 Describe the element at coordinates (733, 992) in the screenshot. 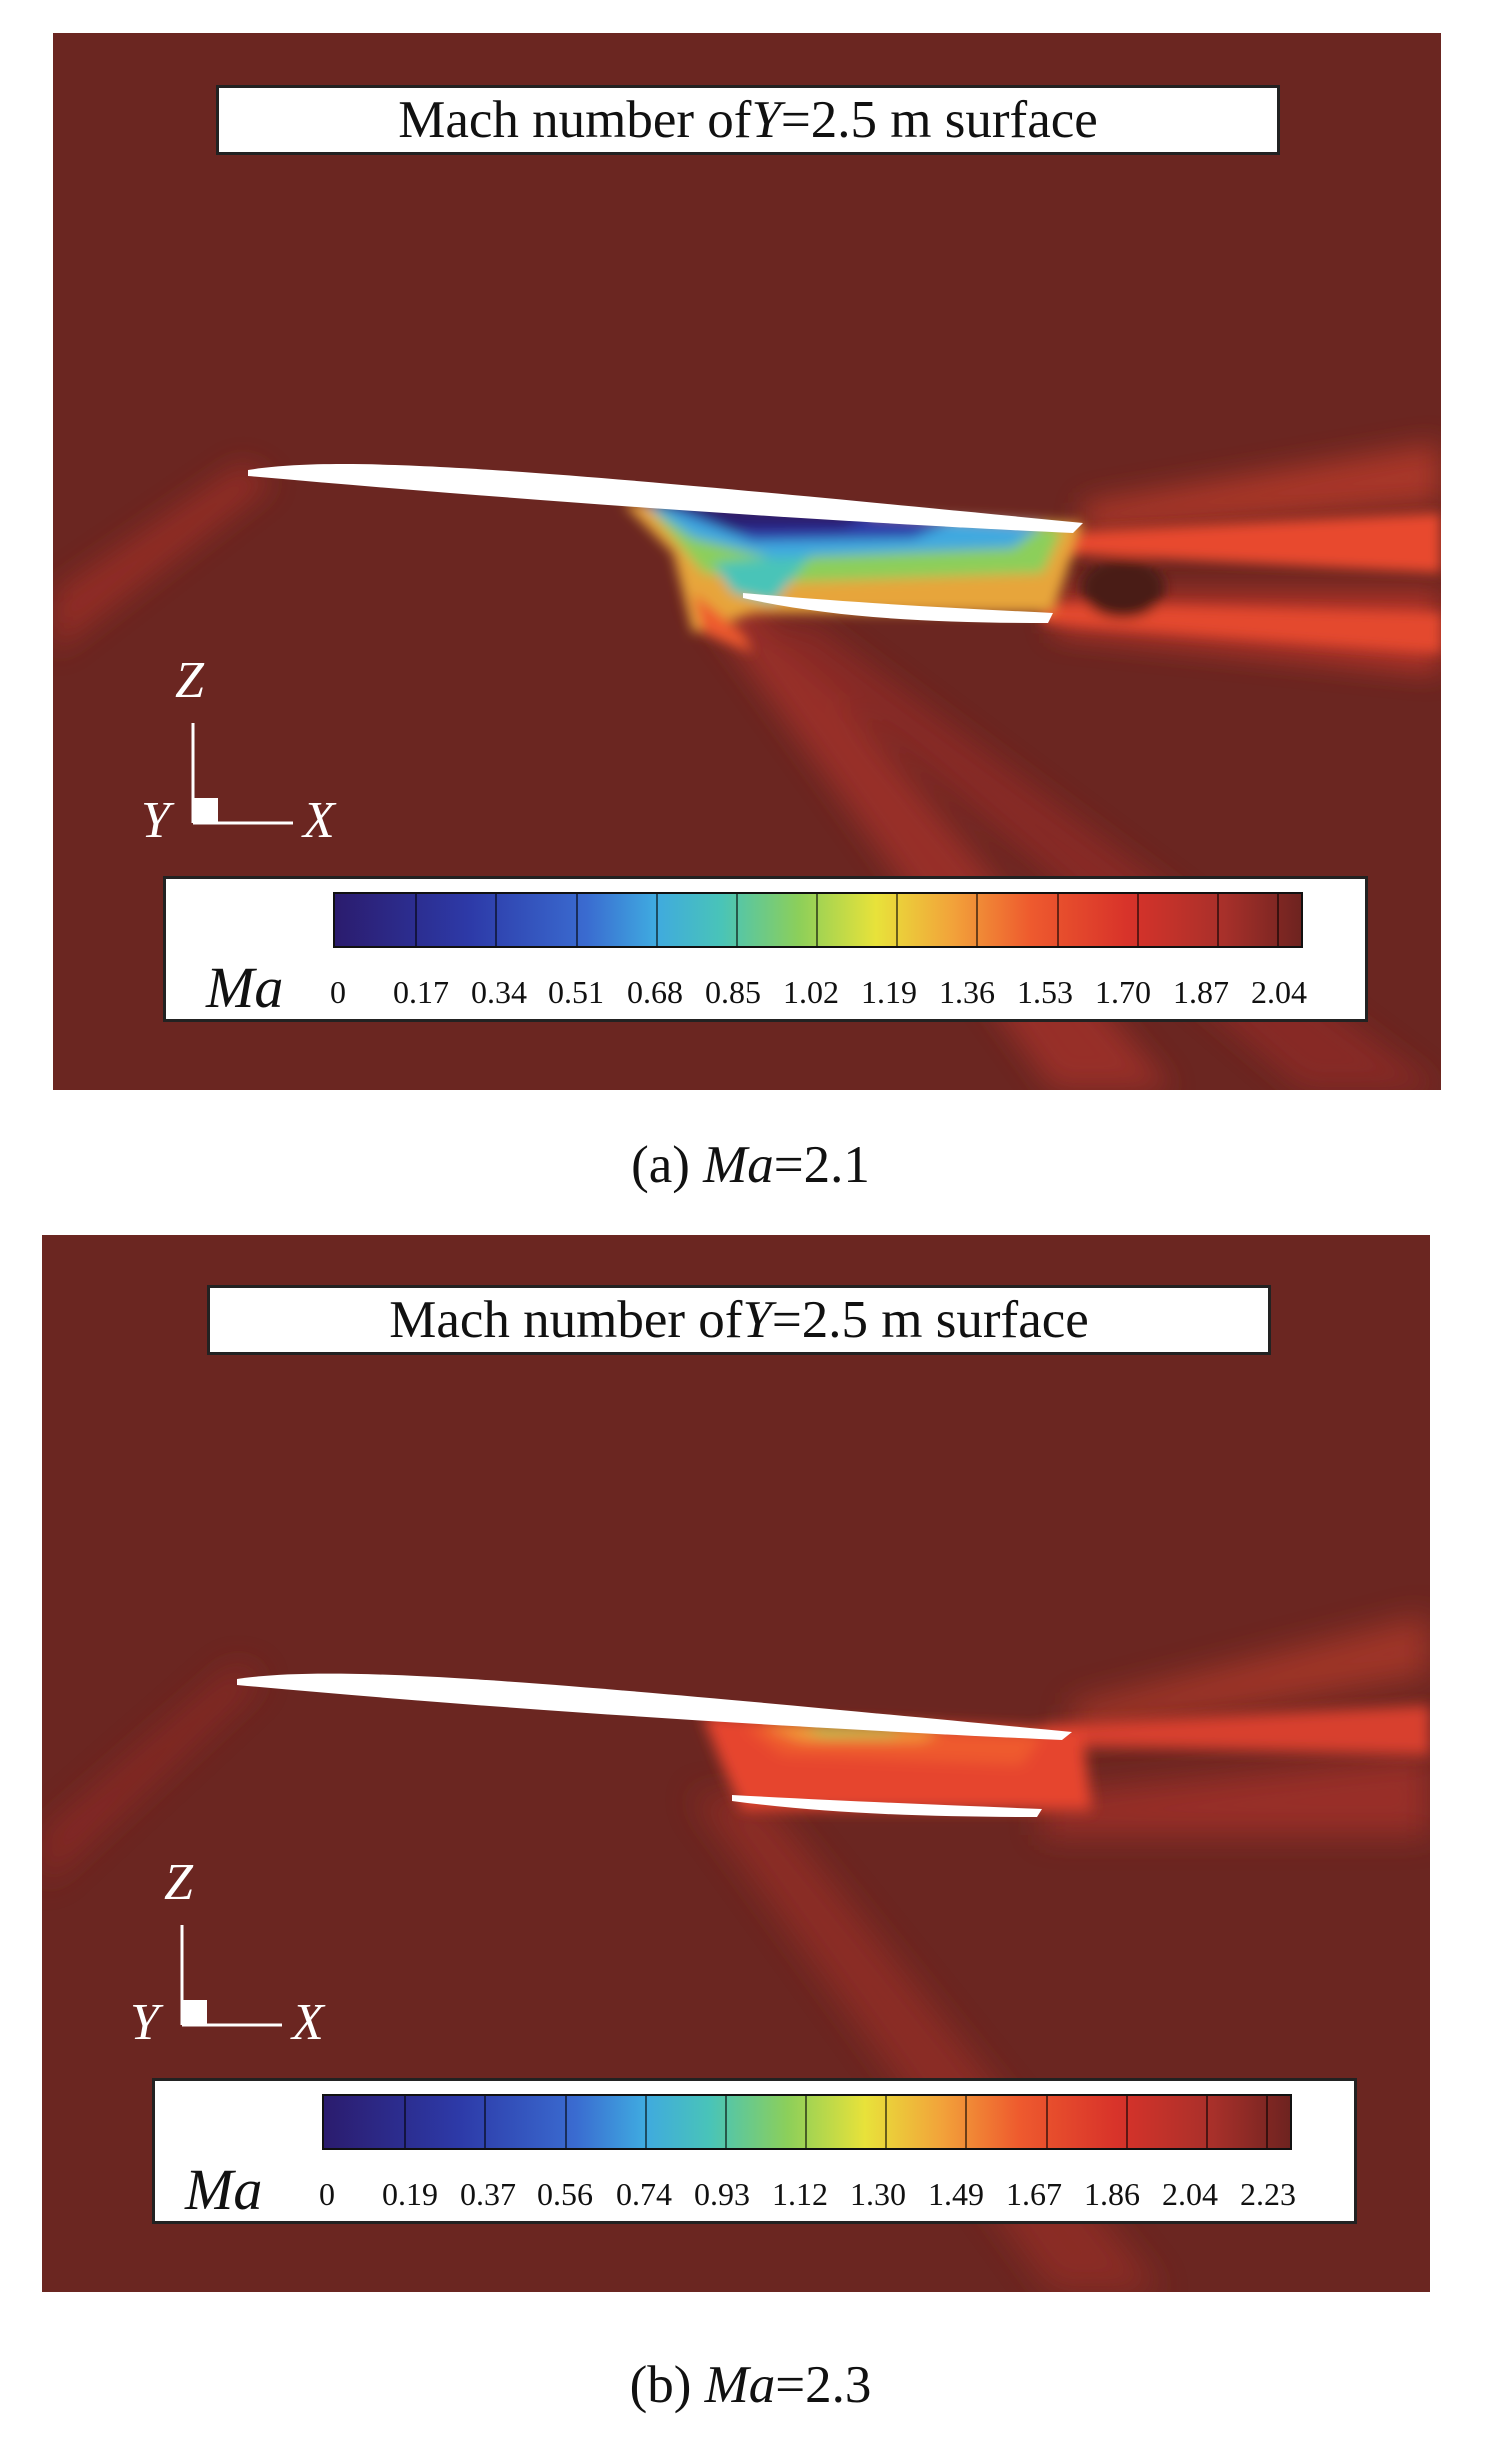

I see `colorbar-tick: 0.85` at that location.